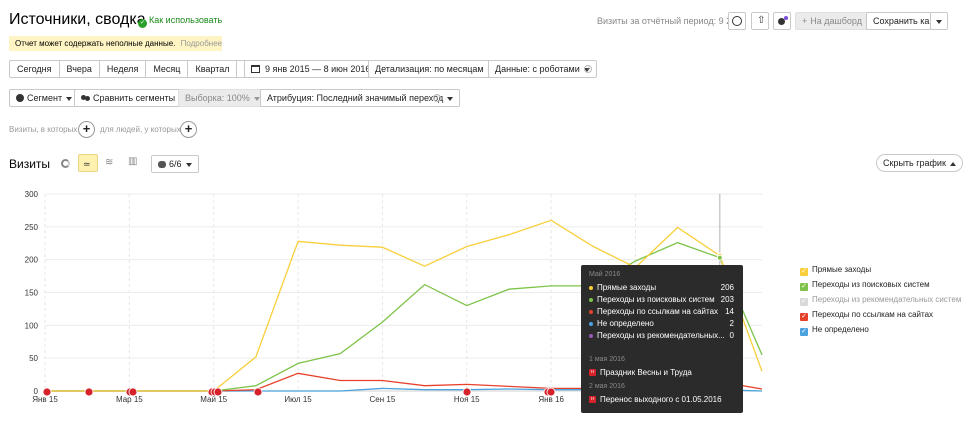 The width and height of the screenshot is (974, 428). Describe the element at coordinates (880, 300) in the screenshot. I see `legend-item-recommend: Переходы из рекомендательных систем` at that location.